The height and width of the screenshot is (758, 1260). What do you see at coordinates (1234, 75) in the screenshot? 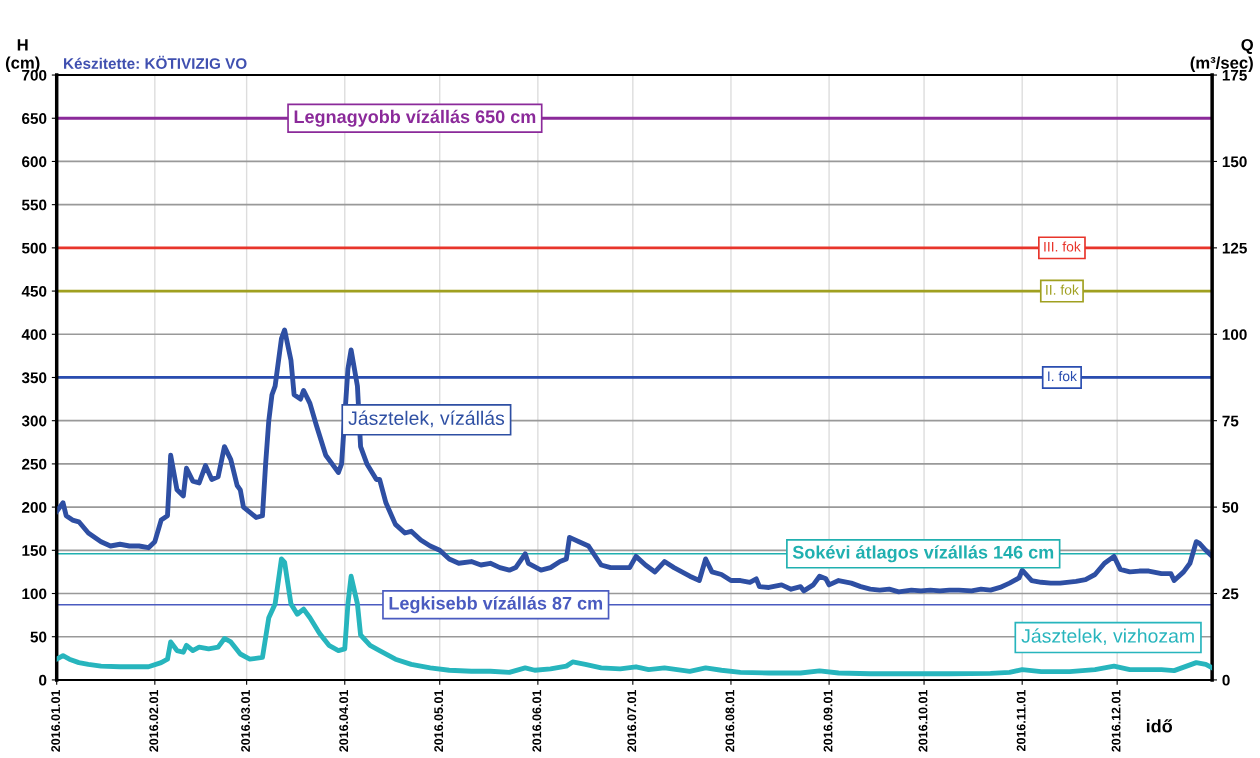
I see `y2-tick-label: 175` at bounding box center [1234, 75].